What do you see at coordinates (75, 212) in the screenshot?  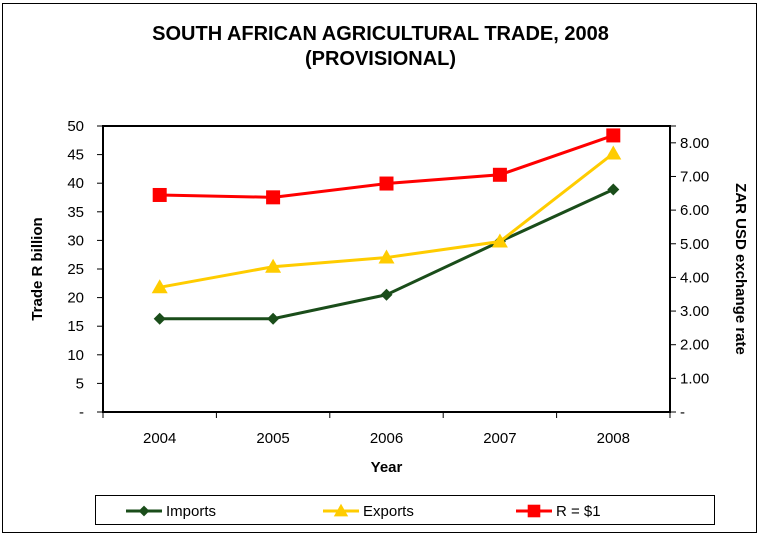 I see `y-tick-label: 35` at bounding box center [75, 212].